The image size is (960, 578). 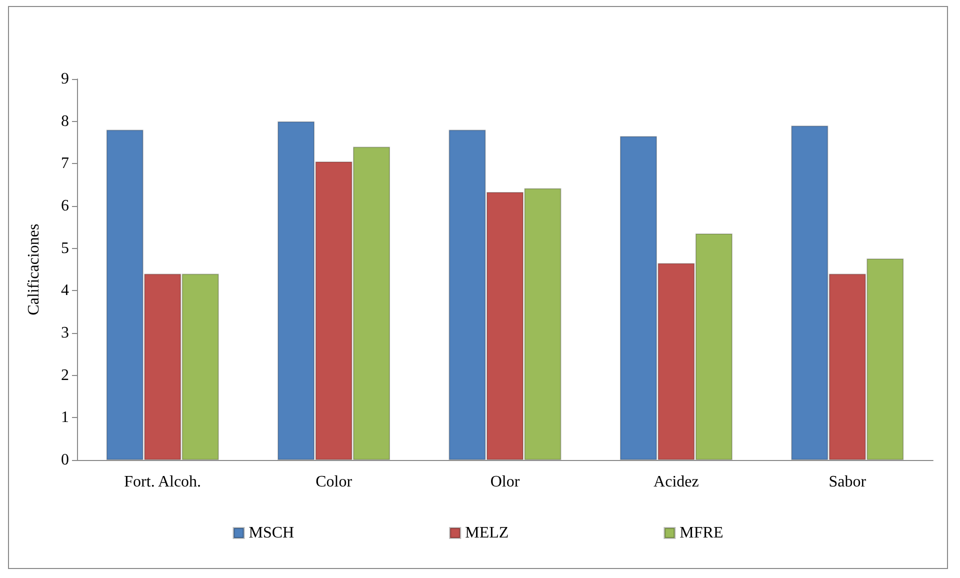 I want to click on y-tick-label: 5, so click(x=65, y=248).